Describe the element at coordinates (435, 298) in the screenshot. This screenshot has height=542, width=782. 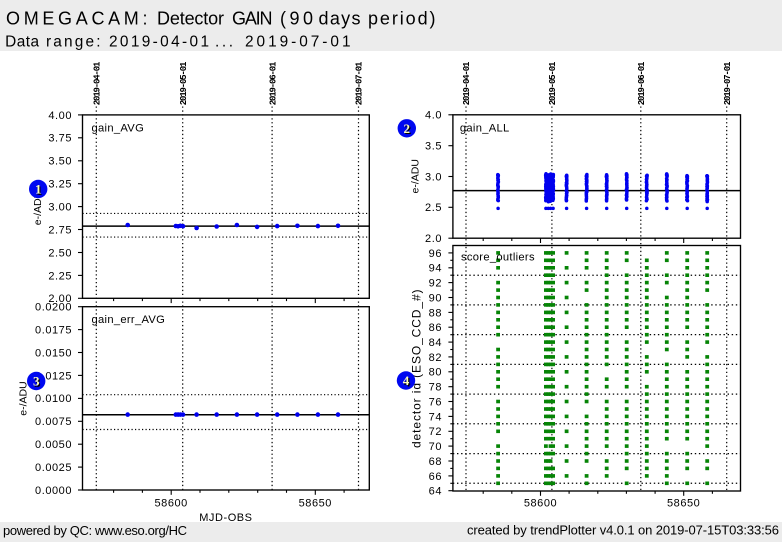
I see `svg-text: 90` at that location.